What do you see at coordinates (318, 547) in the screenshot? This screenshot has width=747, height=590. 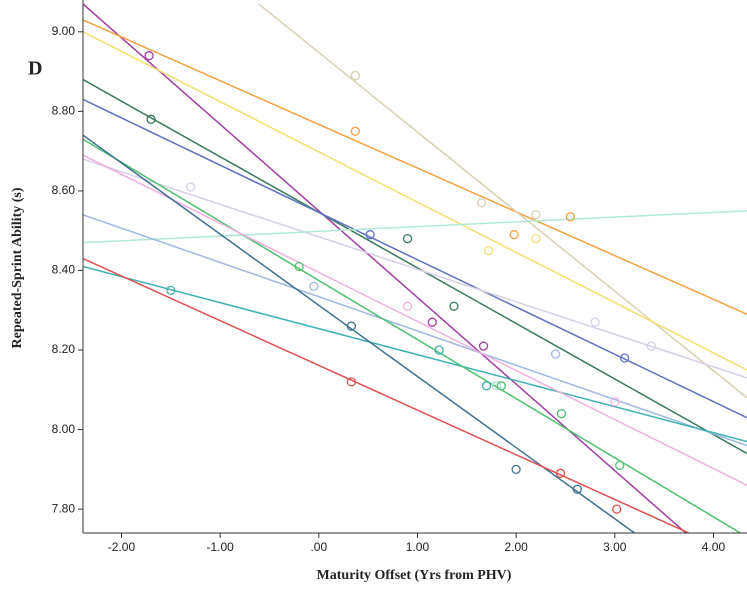 I see `x-tick-label: .00` at bounding box center [318, 547].